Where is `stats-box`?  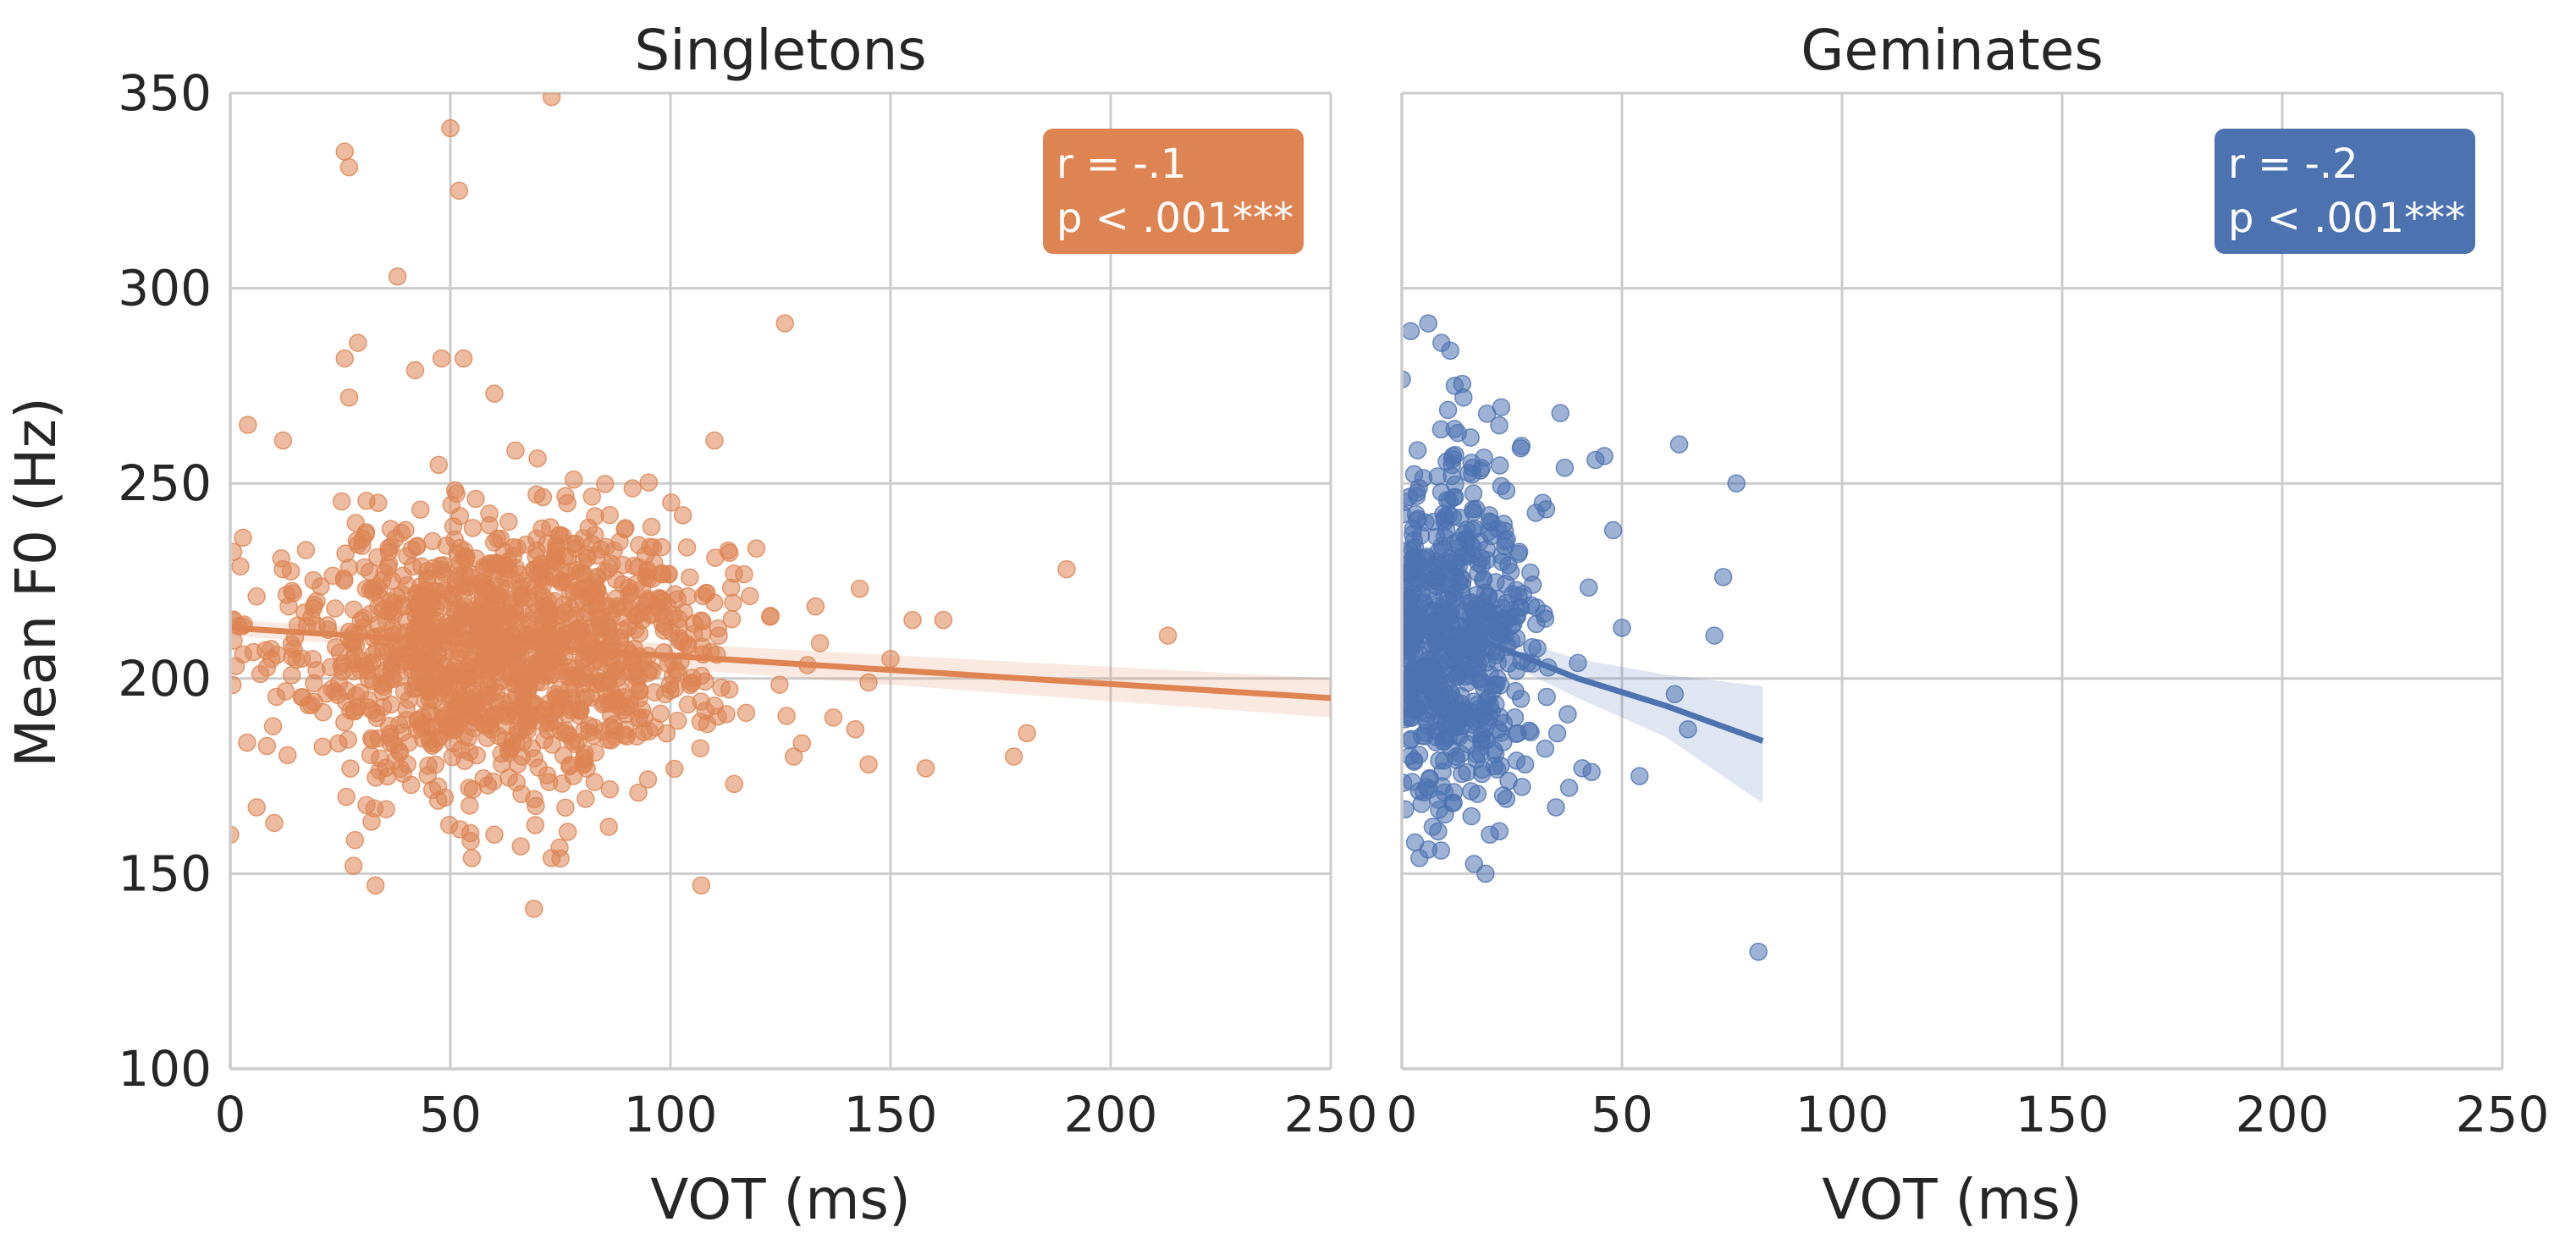
stats-box is located at coordinates (2345, 191).